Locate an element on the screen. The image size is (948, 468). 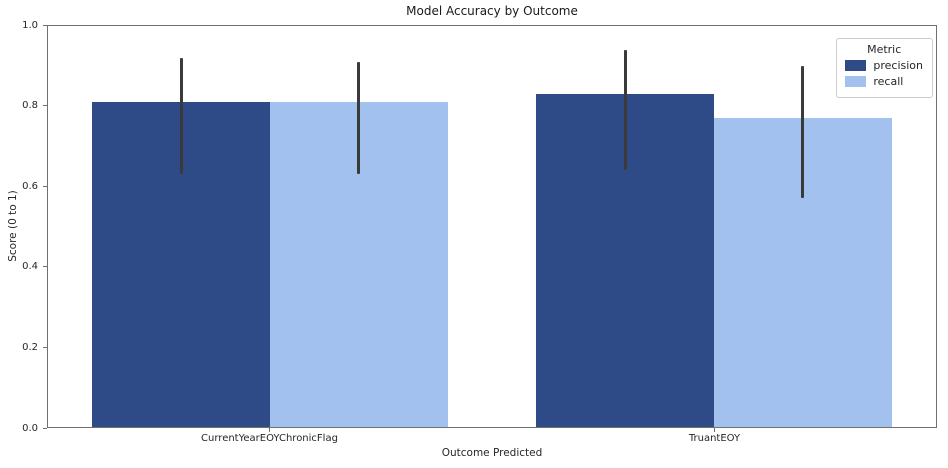
y-tick-label: 0.6 is located at coordinates (30, 186).